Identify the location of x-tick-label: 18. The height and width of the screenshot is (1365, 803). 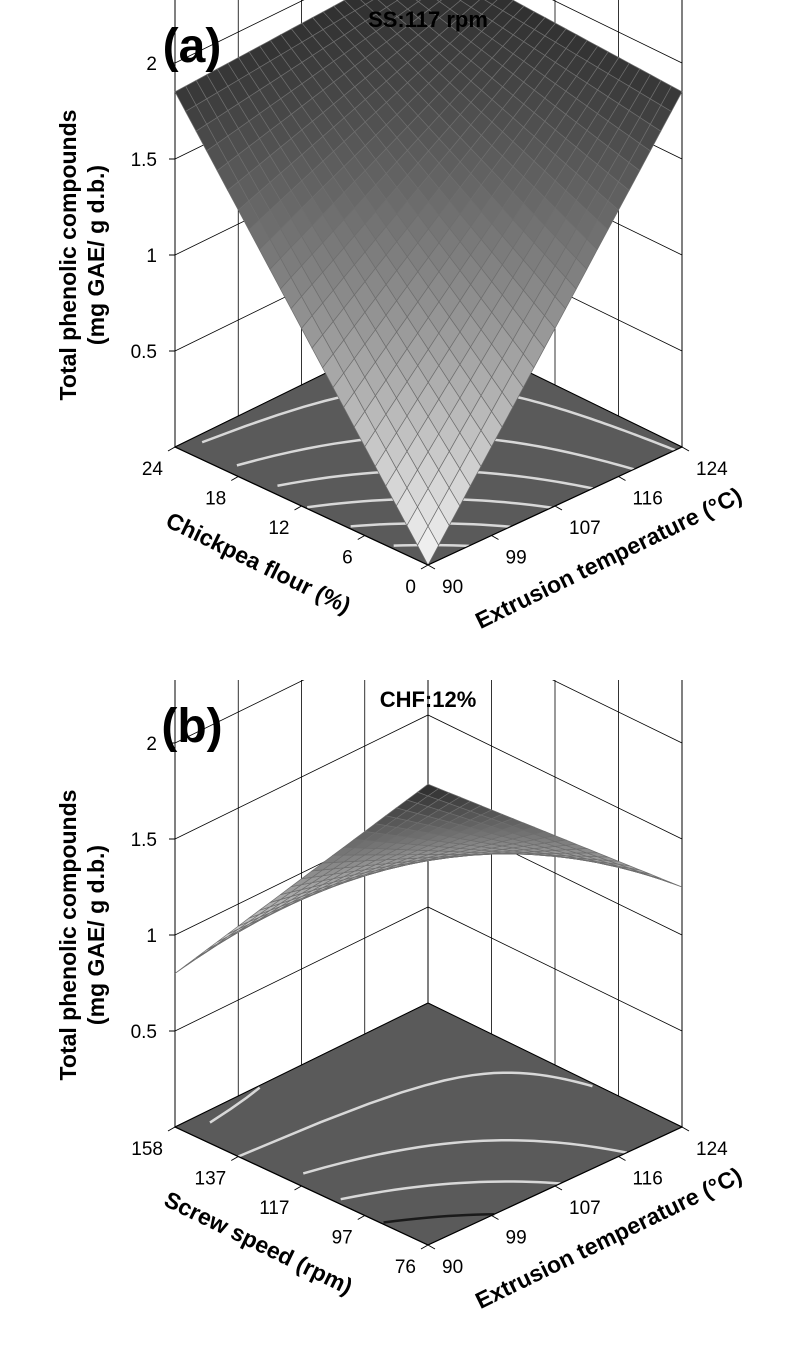
(215, 499).